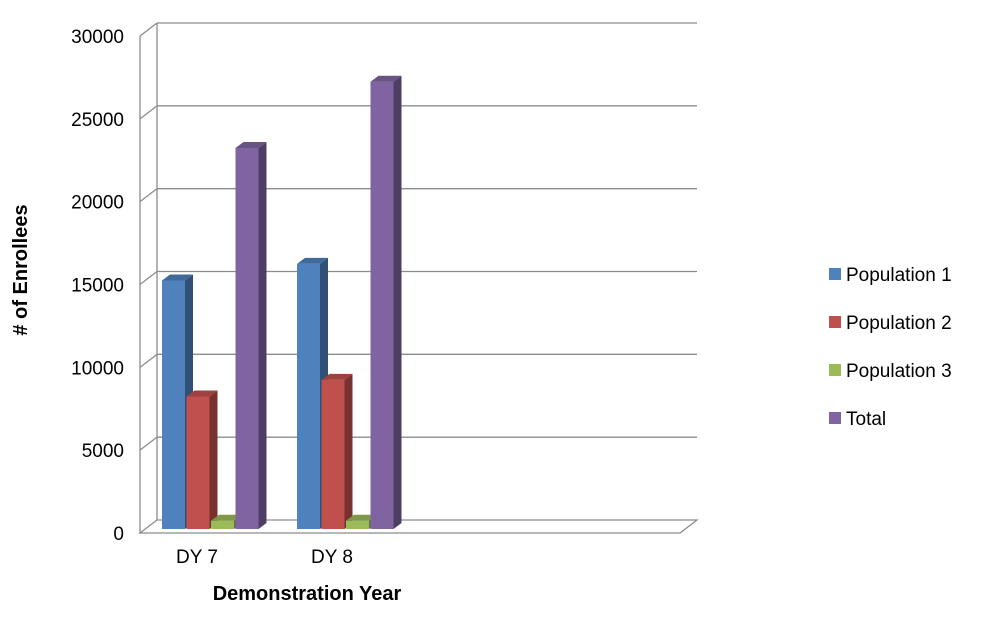 The width and height of the screenshot is (985, 617). Describe the element at coordinates (264, 557) in the screenshot. I see `x-axis-ticks: DY 7 DY 8` at that location.